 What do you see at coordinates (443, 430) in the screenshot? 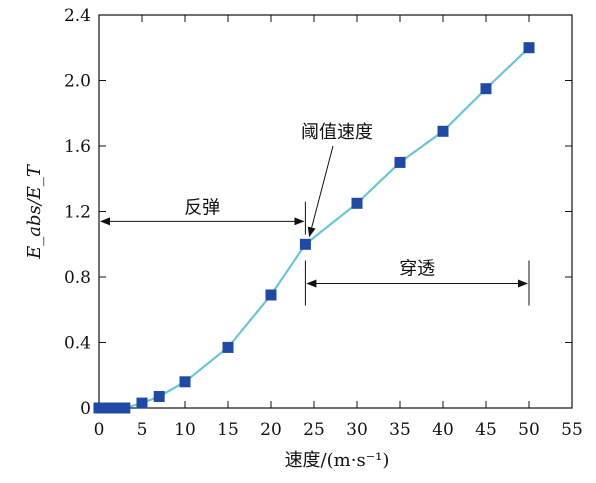
I see `x-tick-label: 40` at bounding box center [443, 430].